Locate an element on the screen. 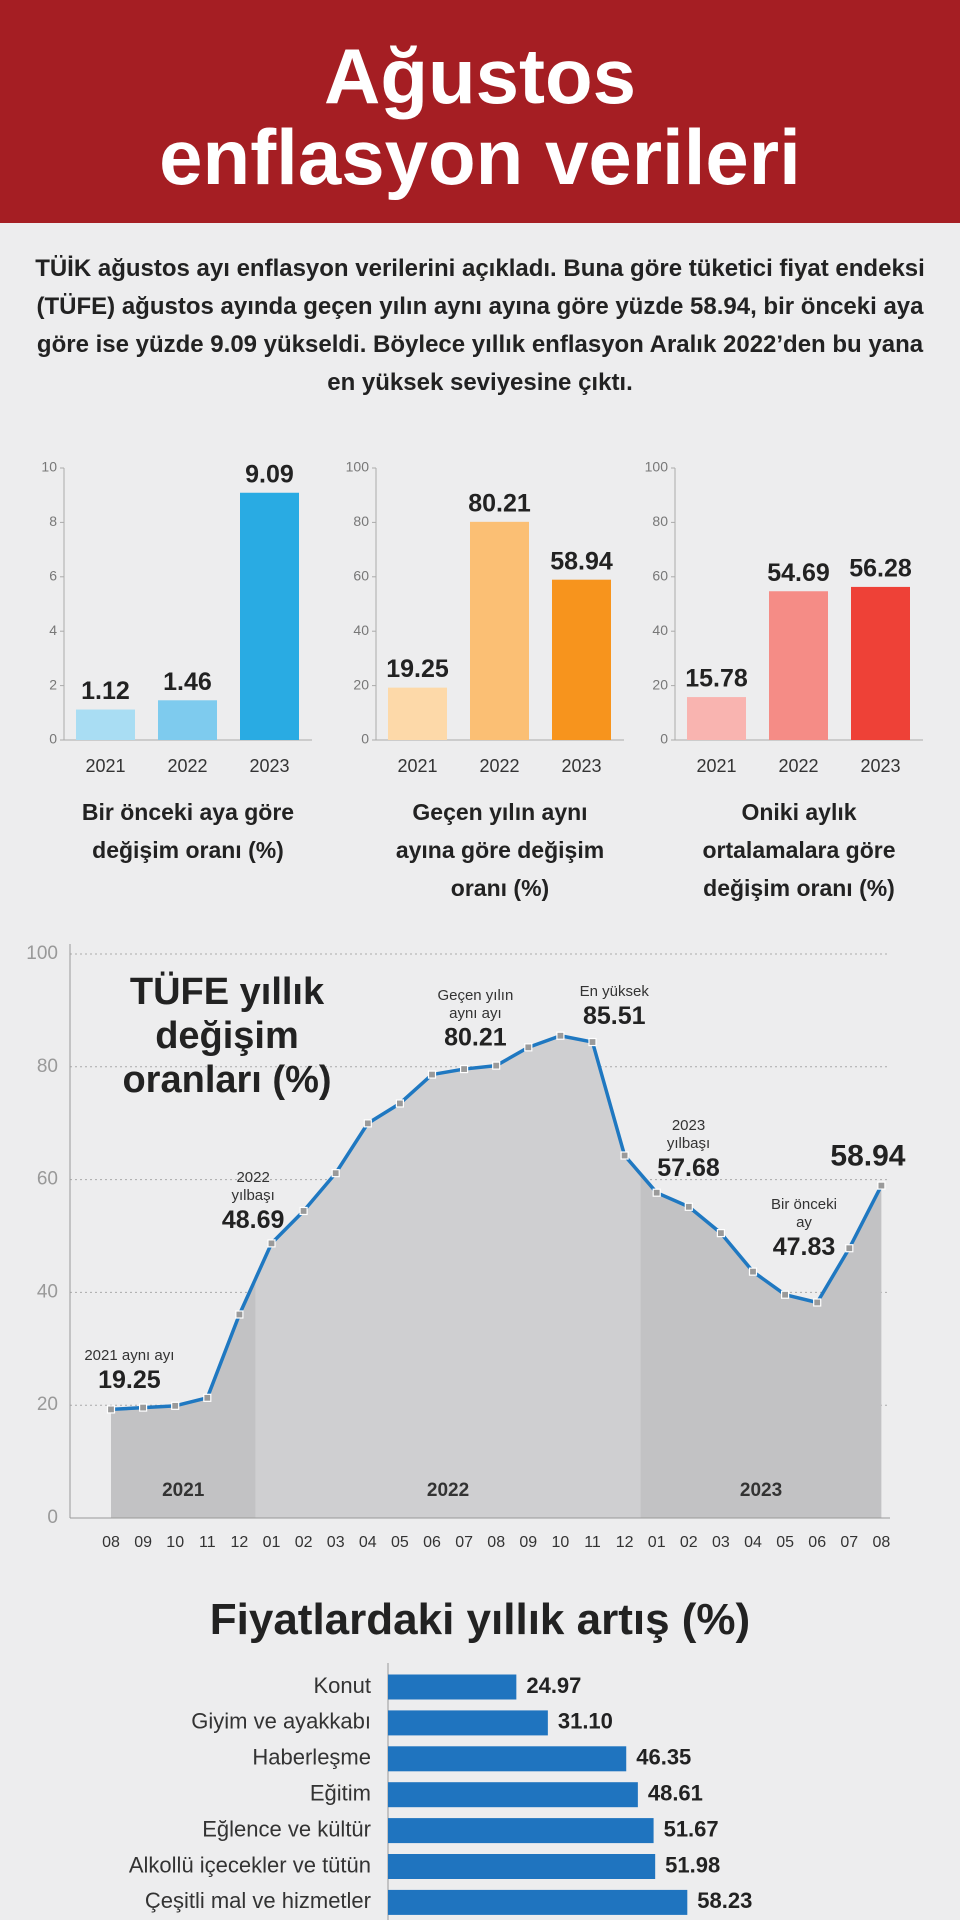 The image size is (960, 1920). annotation: Bir önceki ay is located at coordinates (804, 1214).